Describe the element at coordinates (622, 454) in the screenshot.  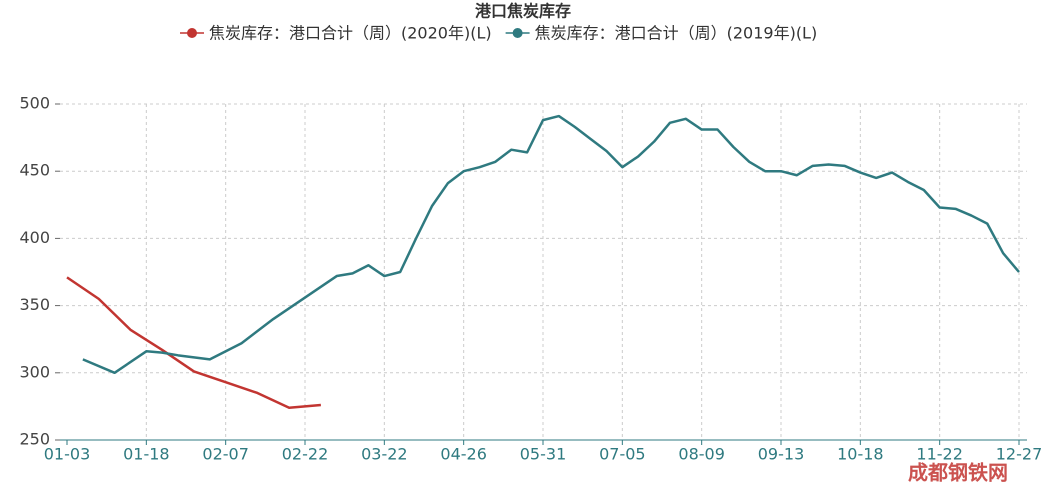
I see `x-tick-label: 07-05` at that location.